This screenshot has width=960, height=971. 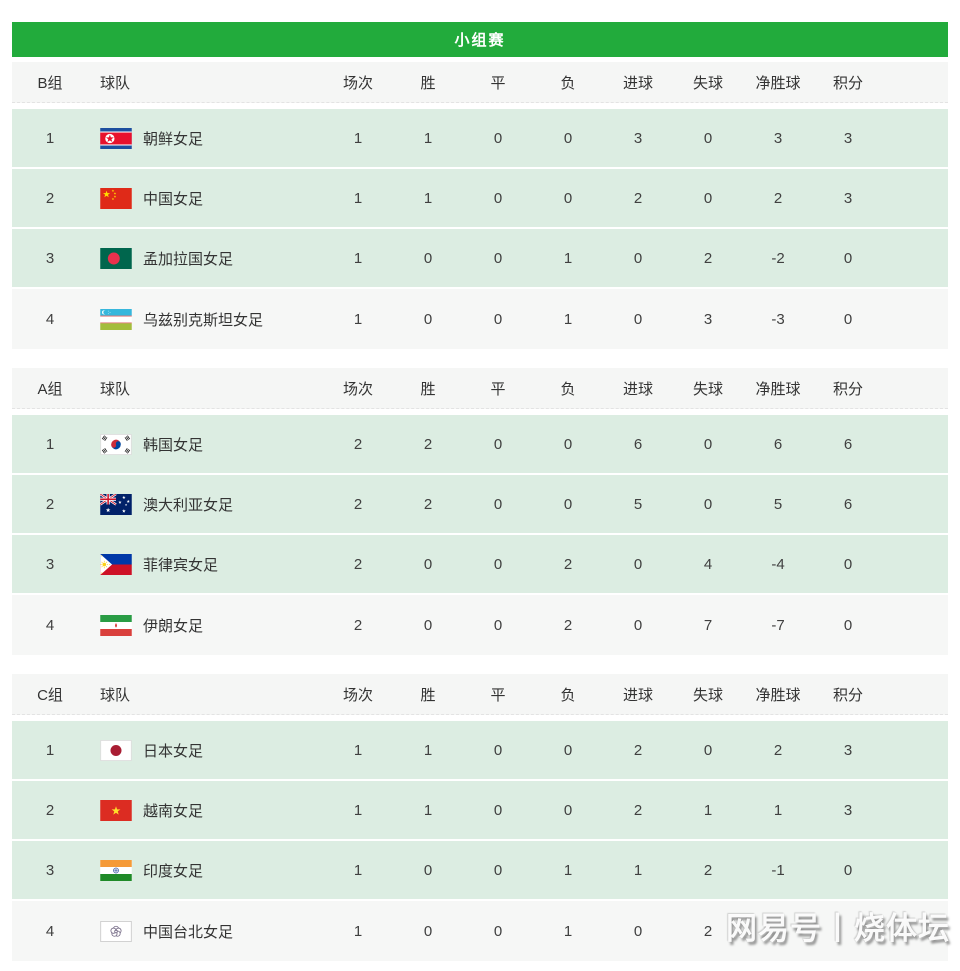 I want to click on flag-south-korea-icon, so click(x=116, y=444).